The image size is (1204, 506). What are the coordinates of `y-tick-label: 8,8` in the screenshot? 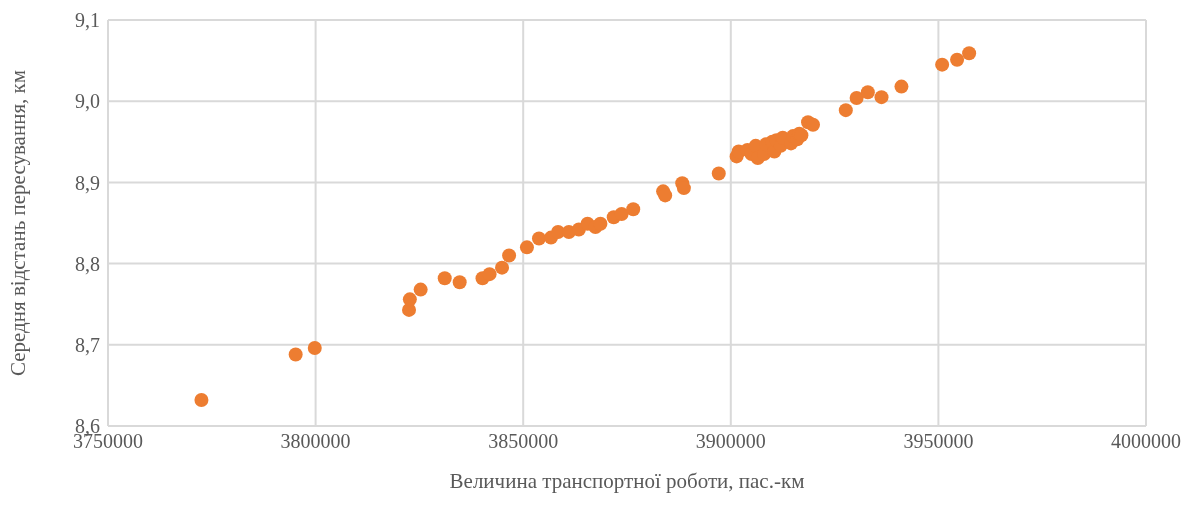 It's located at (87, 263).